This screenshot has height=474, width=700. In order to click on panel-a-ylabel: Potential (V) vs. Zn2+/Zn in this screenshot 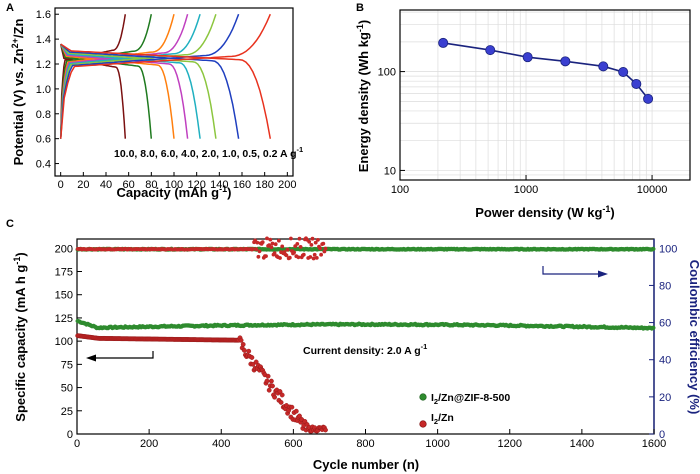, I will do `click(18, 92)`.